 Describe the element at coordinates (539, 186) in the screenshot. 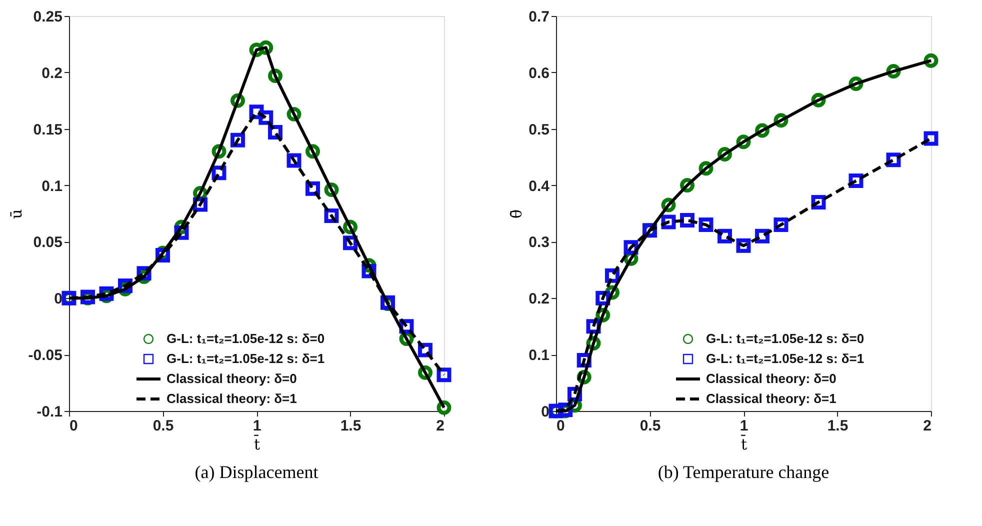

I see `y-tick-label: 0.4` at that location.